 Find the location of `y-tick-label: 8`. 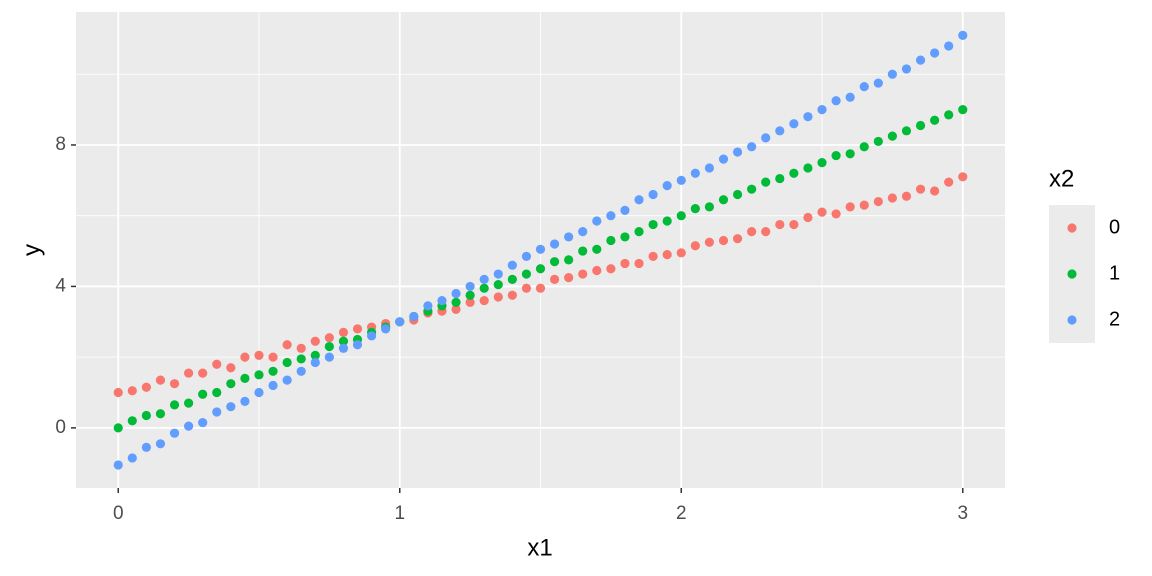

y-tick-label: 8 is located at coordinates (60, 144).